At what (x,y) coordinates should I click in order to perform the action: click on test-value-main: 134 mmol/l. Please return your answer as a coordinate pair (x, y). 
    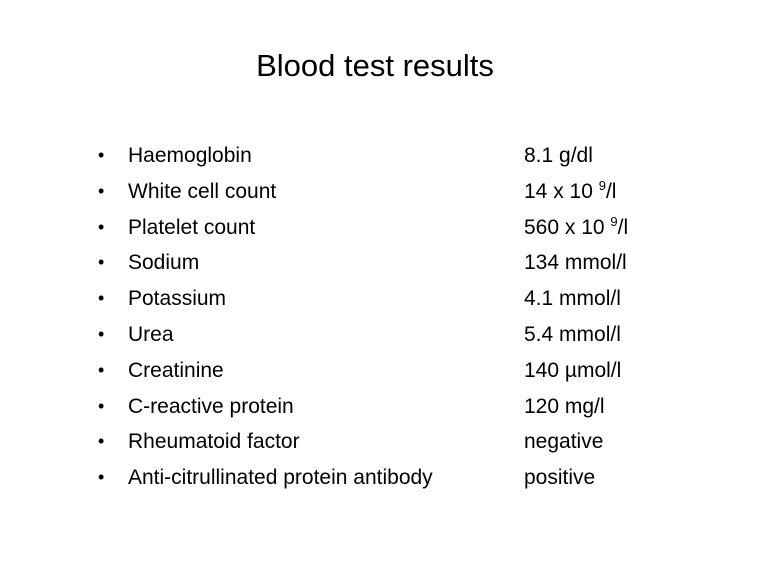
    Looking at the image, I should click on (575, 263).